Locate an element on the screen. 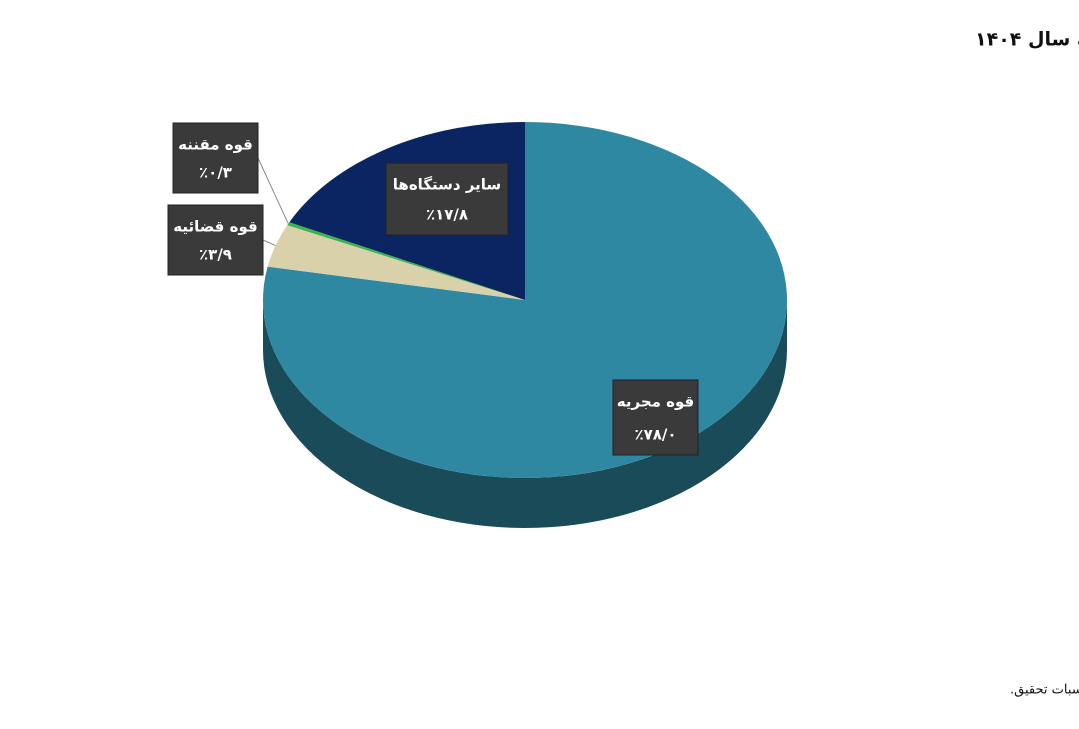 Image resolution: width=1079 pixels, height=729 pixels. category-label: سایر دستگاه‌ها is located at coordinates (447, 185).